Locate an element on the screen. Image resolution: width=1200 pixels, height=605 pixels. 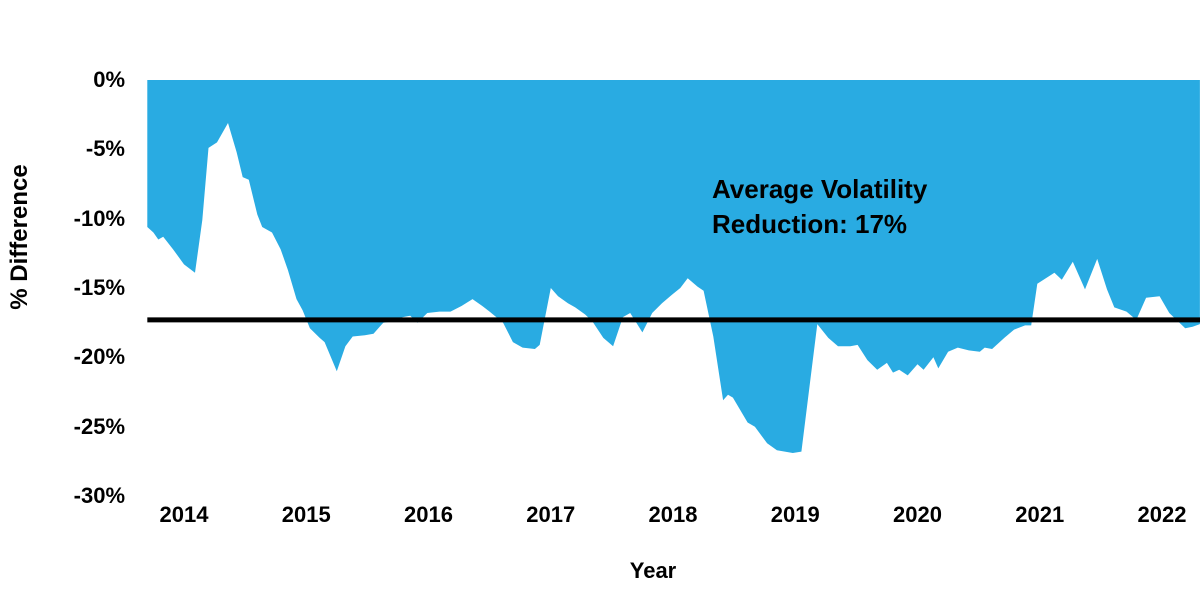
x-tick-label: 2019 is located at coordinates (795, 514).